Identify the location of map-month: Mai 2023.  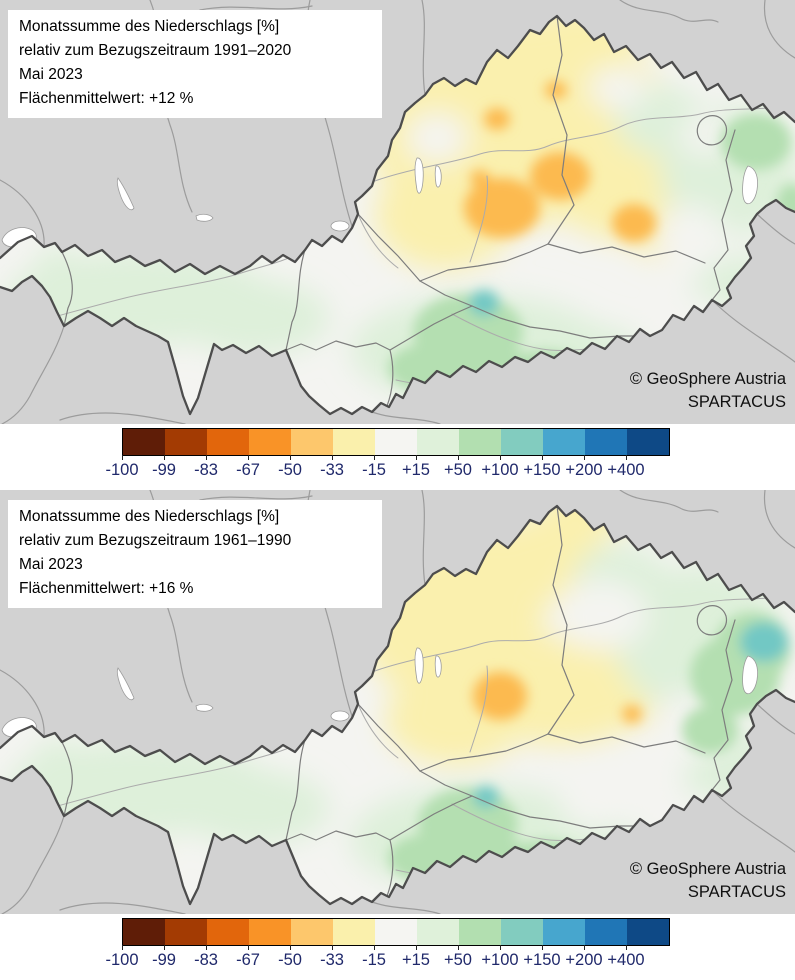
(51, 564).